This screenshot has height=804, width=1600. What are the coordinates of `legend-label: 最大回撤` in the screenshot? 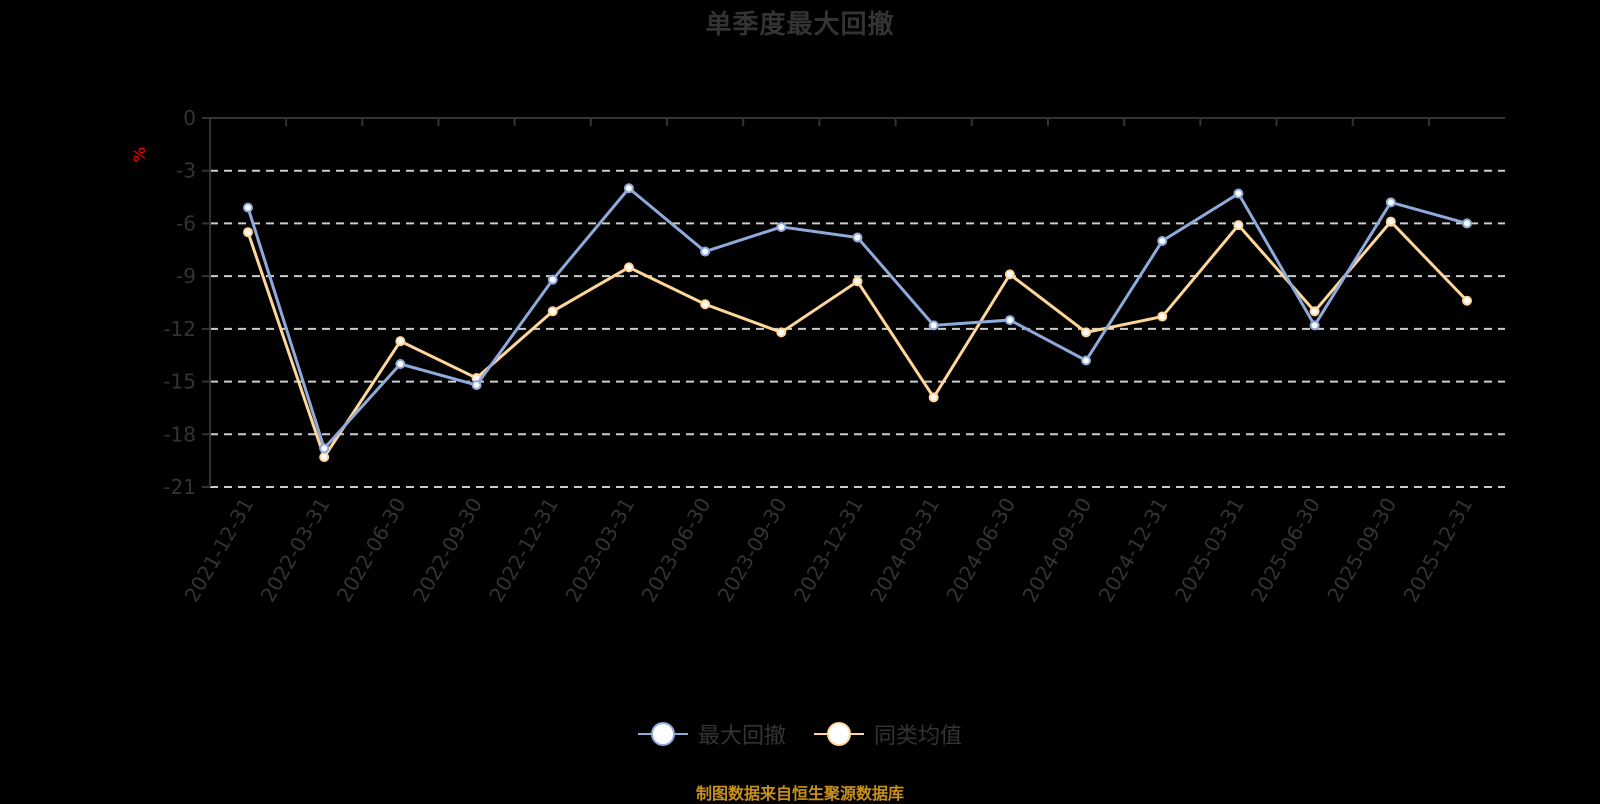 It's located at (741, 736).